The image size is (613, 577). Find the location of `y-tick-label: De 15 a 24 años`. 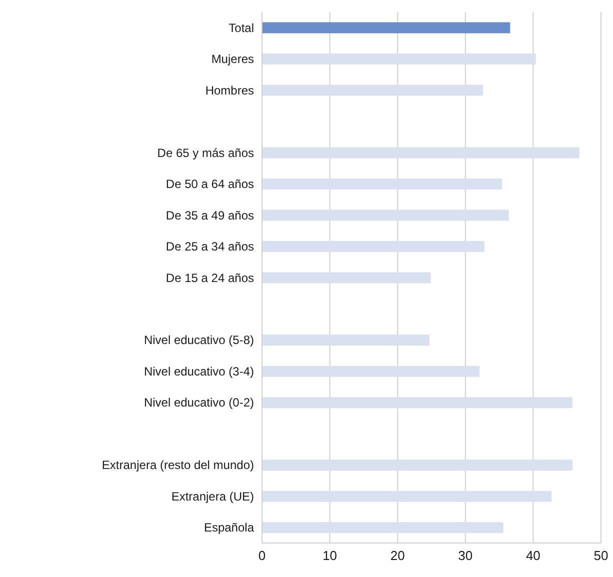

y-tick-label: De 15 a 24 años is located at coordinates (210, 277).